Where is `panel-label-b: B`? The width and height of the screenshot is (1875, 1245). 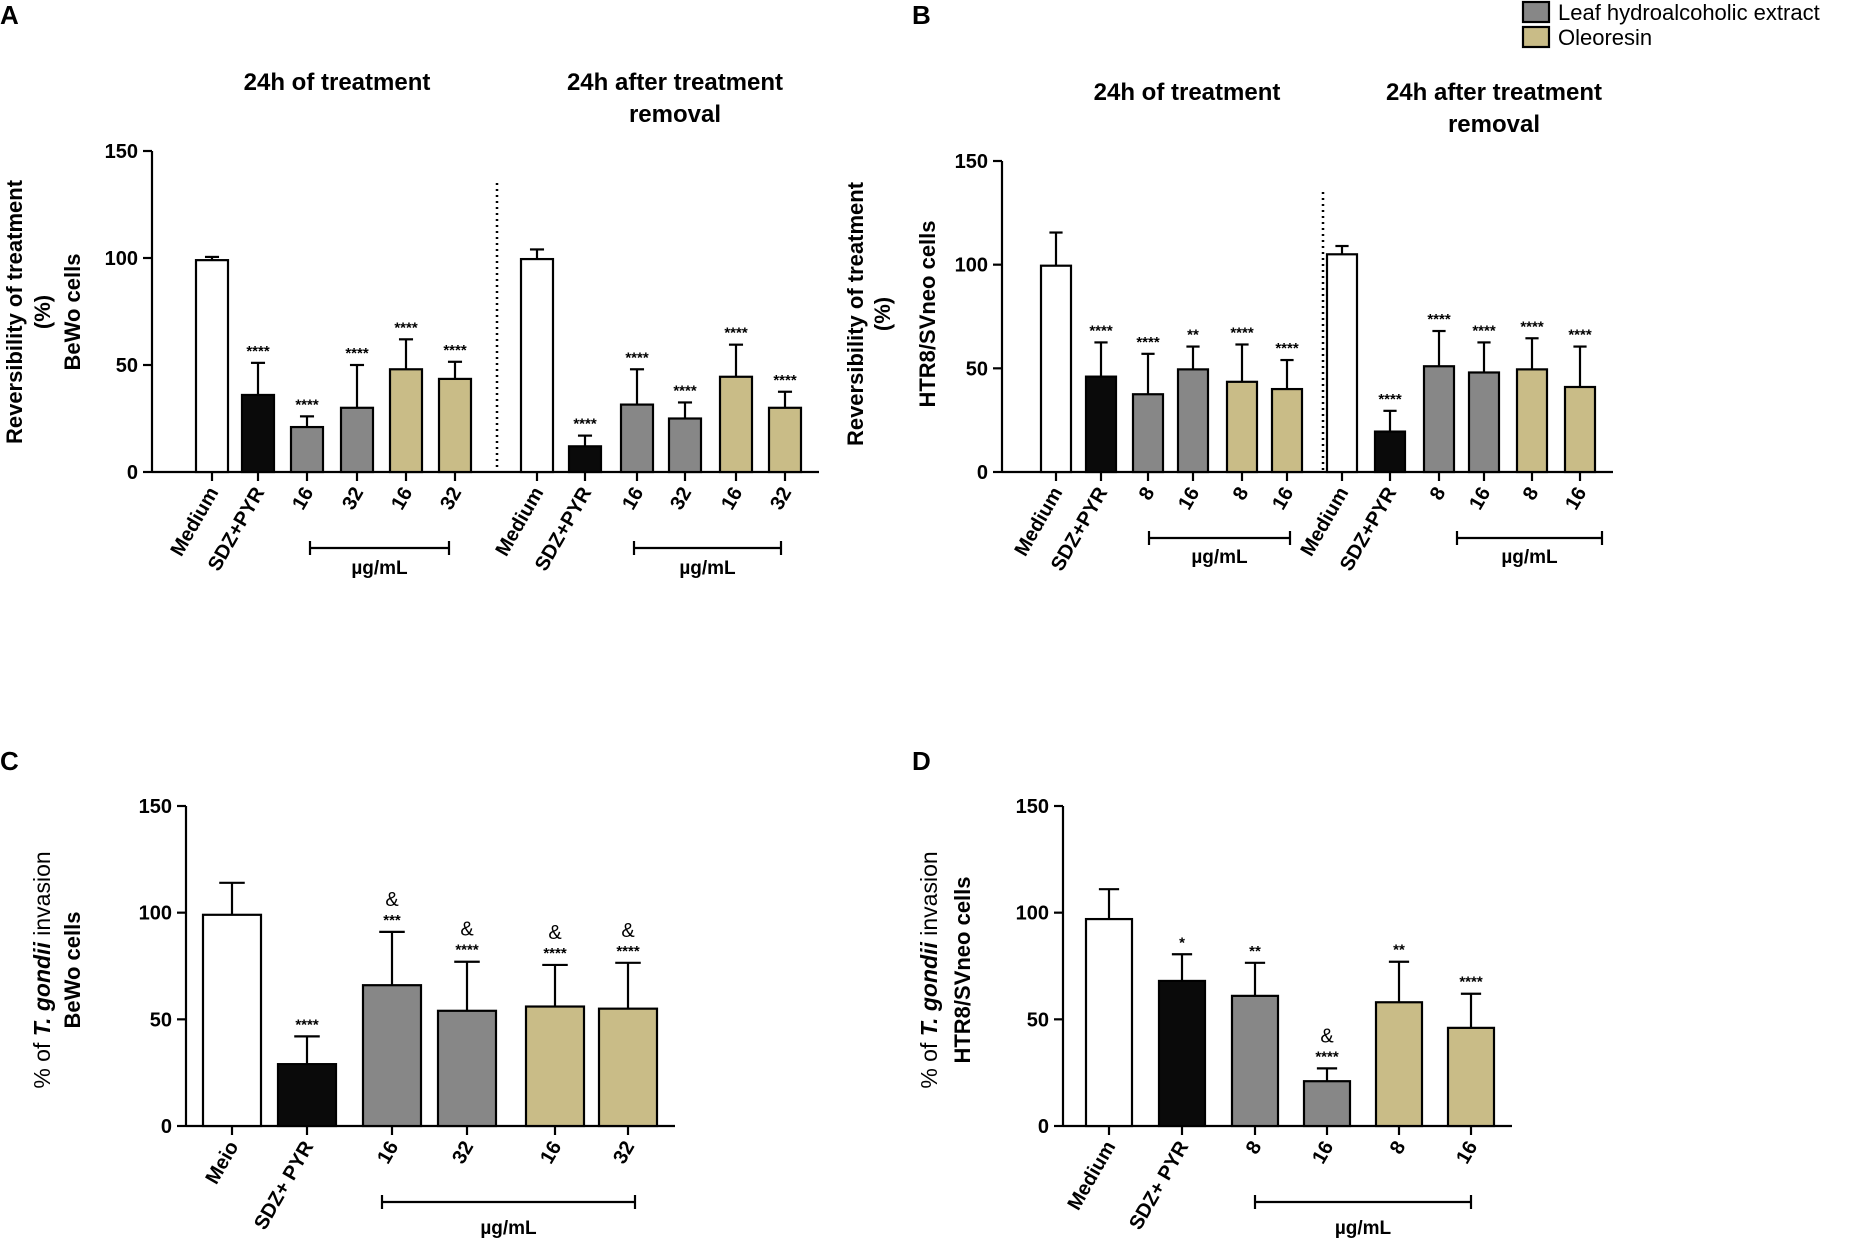 panel-label-b: B is located at coordinates (921, 15).